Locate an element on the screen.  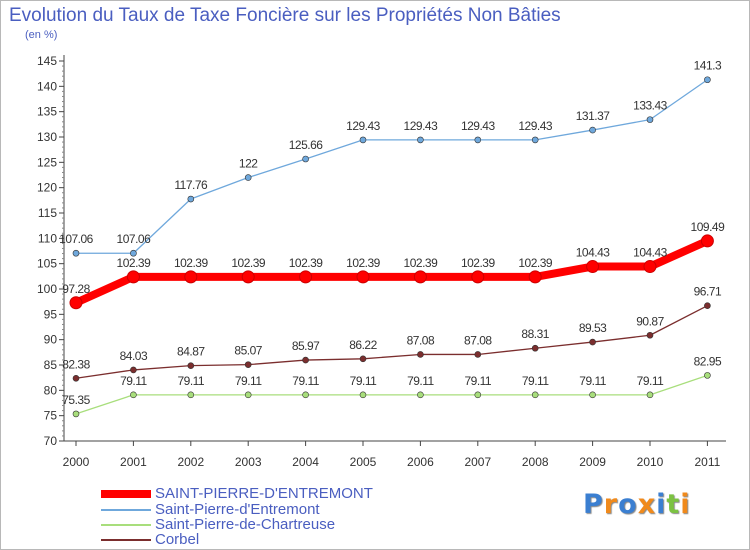
data-label: 88.31 is located at coordinates (535, 334).